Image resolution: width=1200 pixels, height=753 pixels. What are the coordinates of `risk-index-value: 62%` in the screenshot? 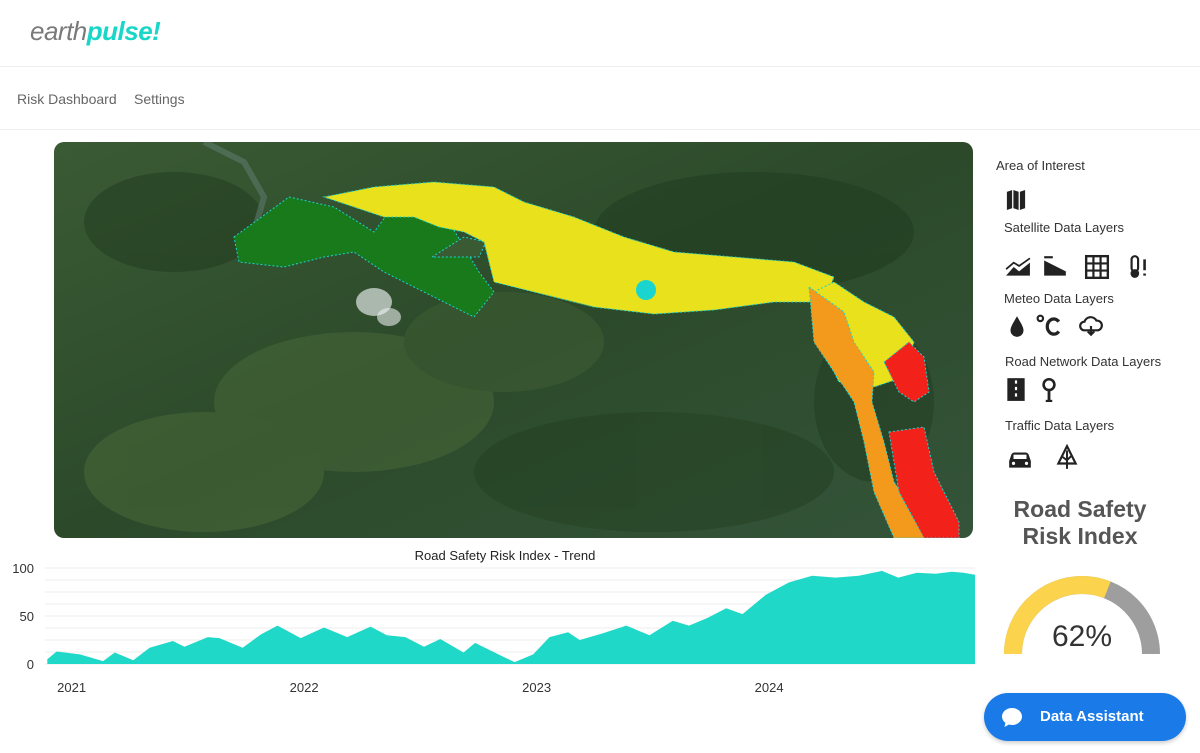 It's located at (1082, 636).